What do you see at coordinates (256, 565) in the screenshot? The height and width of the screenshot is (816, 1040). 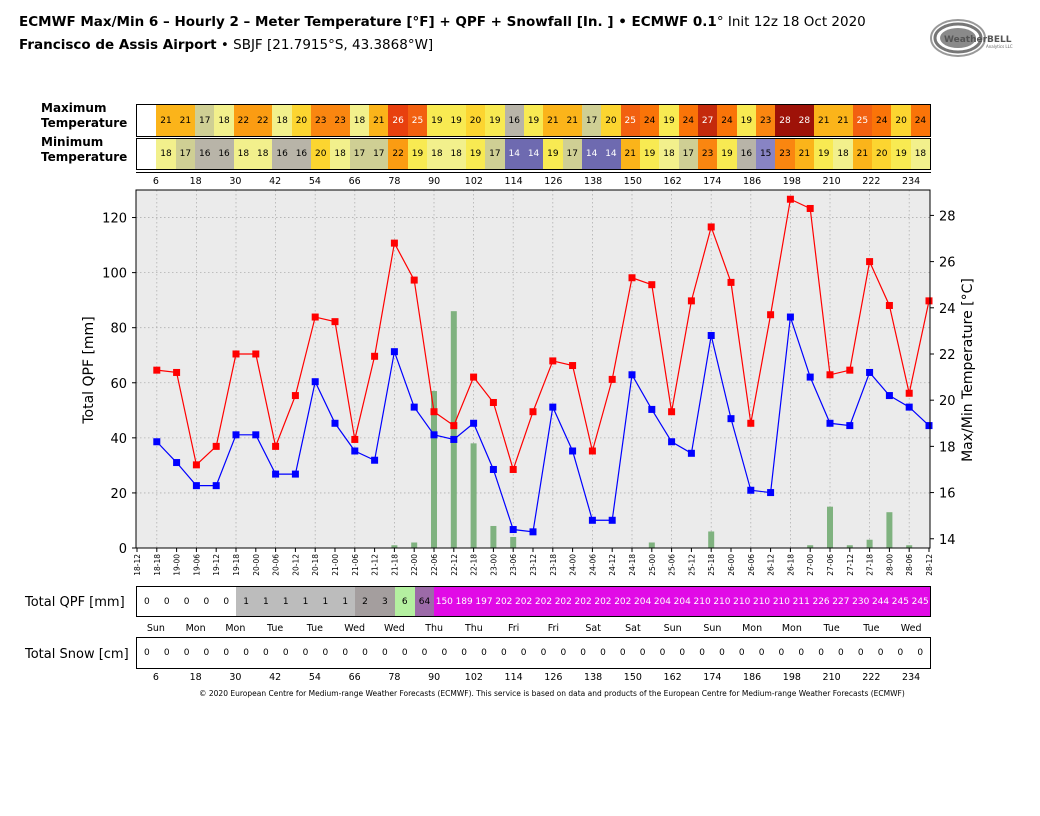 I see `x-tick-label: 20-00` at bounding box center [256, 565].